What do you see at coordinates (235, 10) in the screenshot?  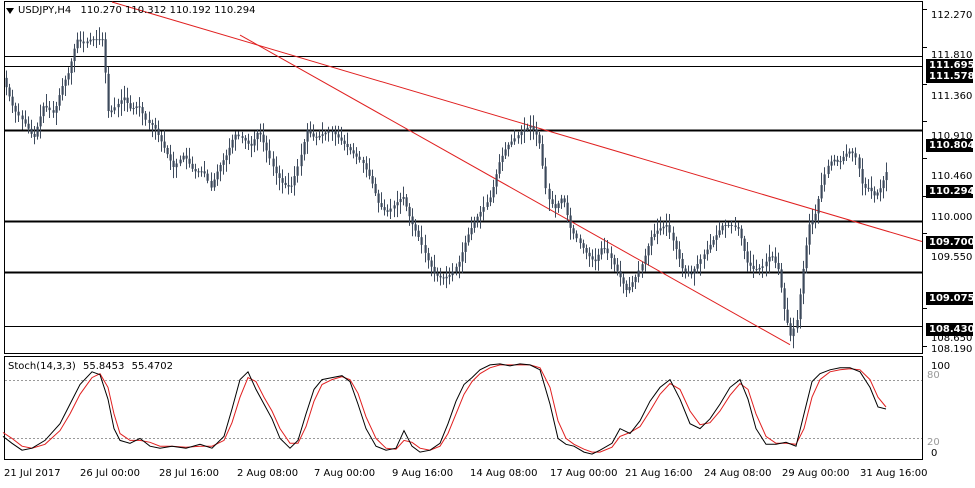 I see `close-price: 110.294` at bounding box center [235, 10].